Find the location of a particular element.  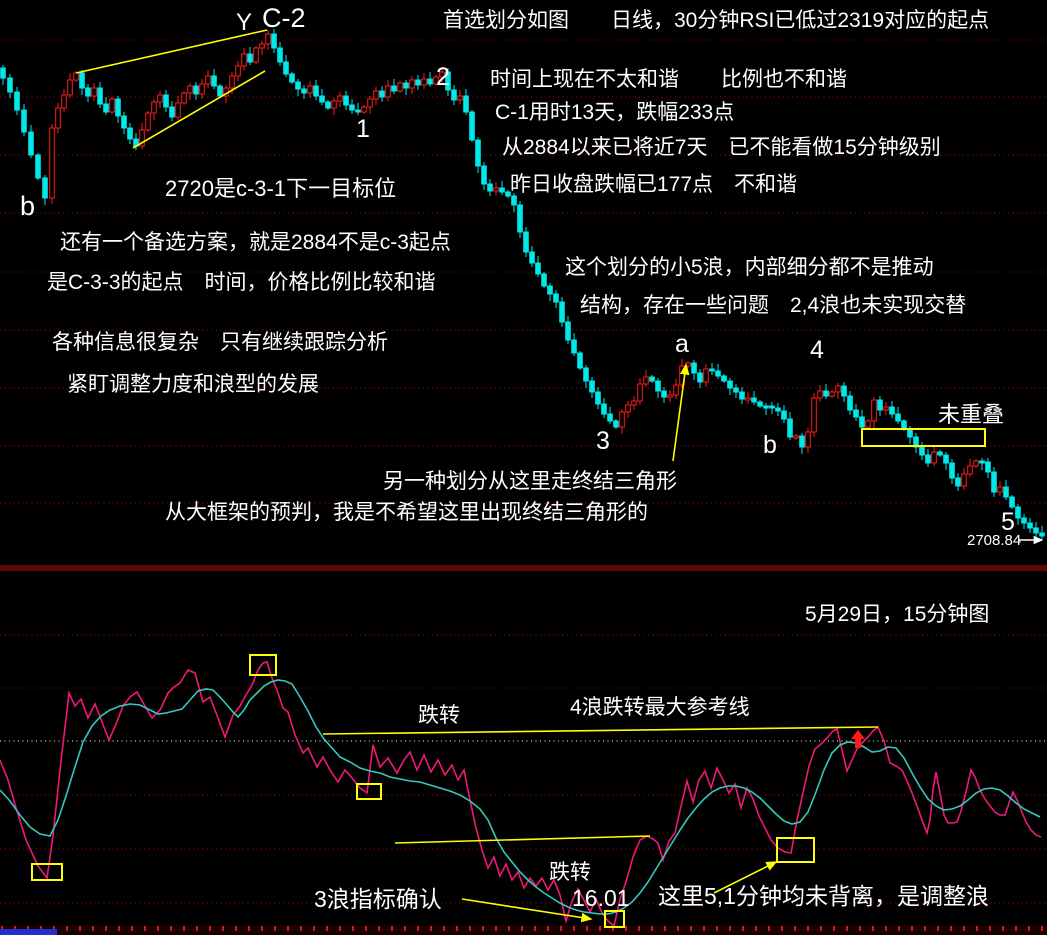

wave-label: 未重叠 is located at coordinates (971, 414).